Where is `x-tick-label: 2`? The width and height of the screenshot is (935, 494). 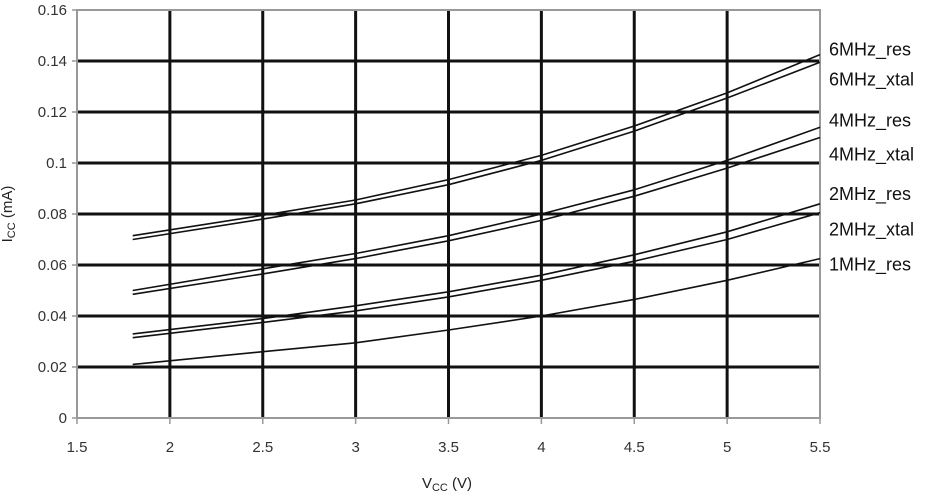 x-tick-label: 2 is located at coordinates (170, 447).